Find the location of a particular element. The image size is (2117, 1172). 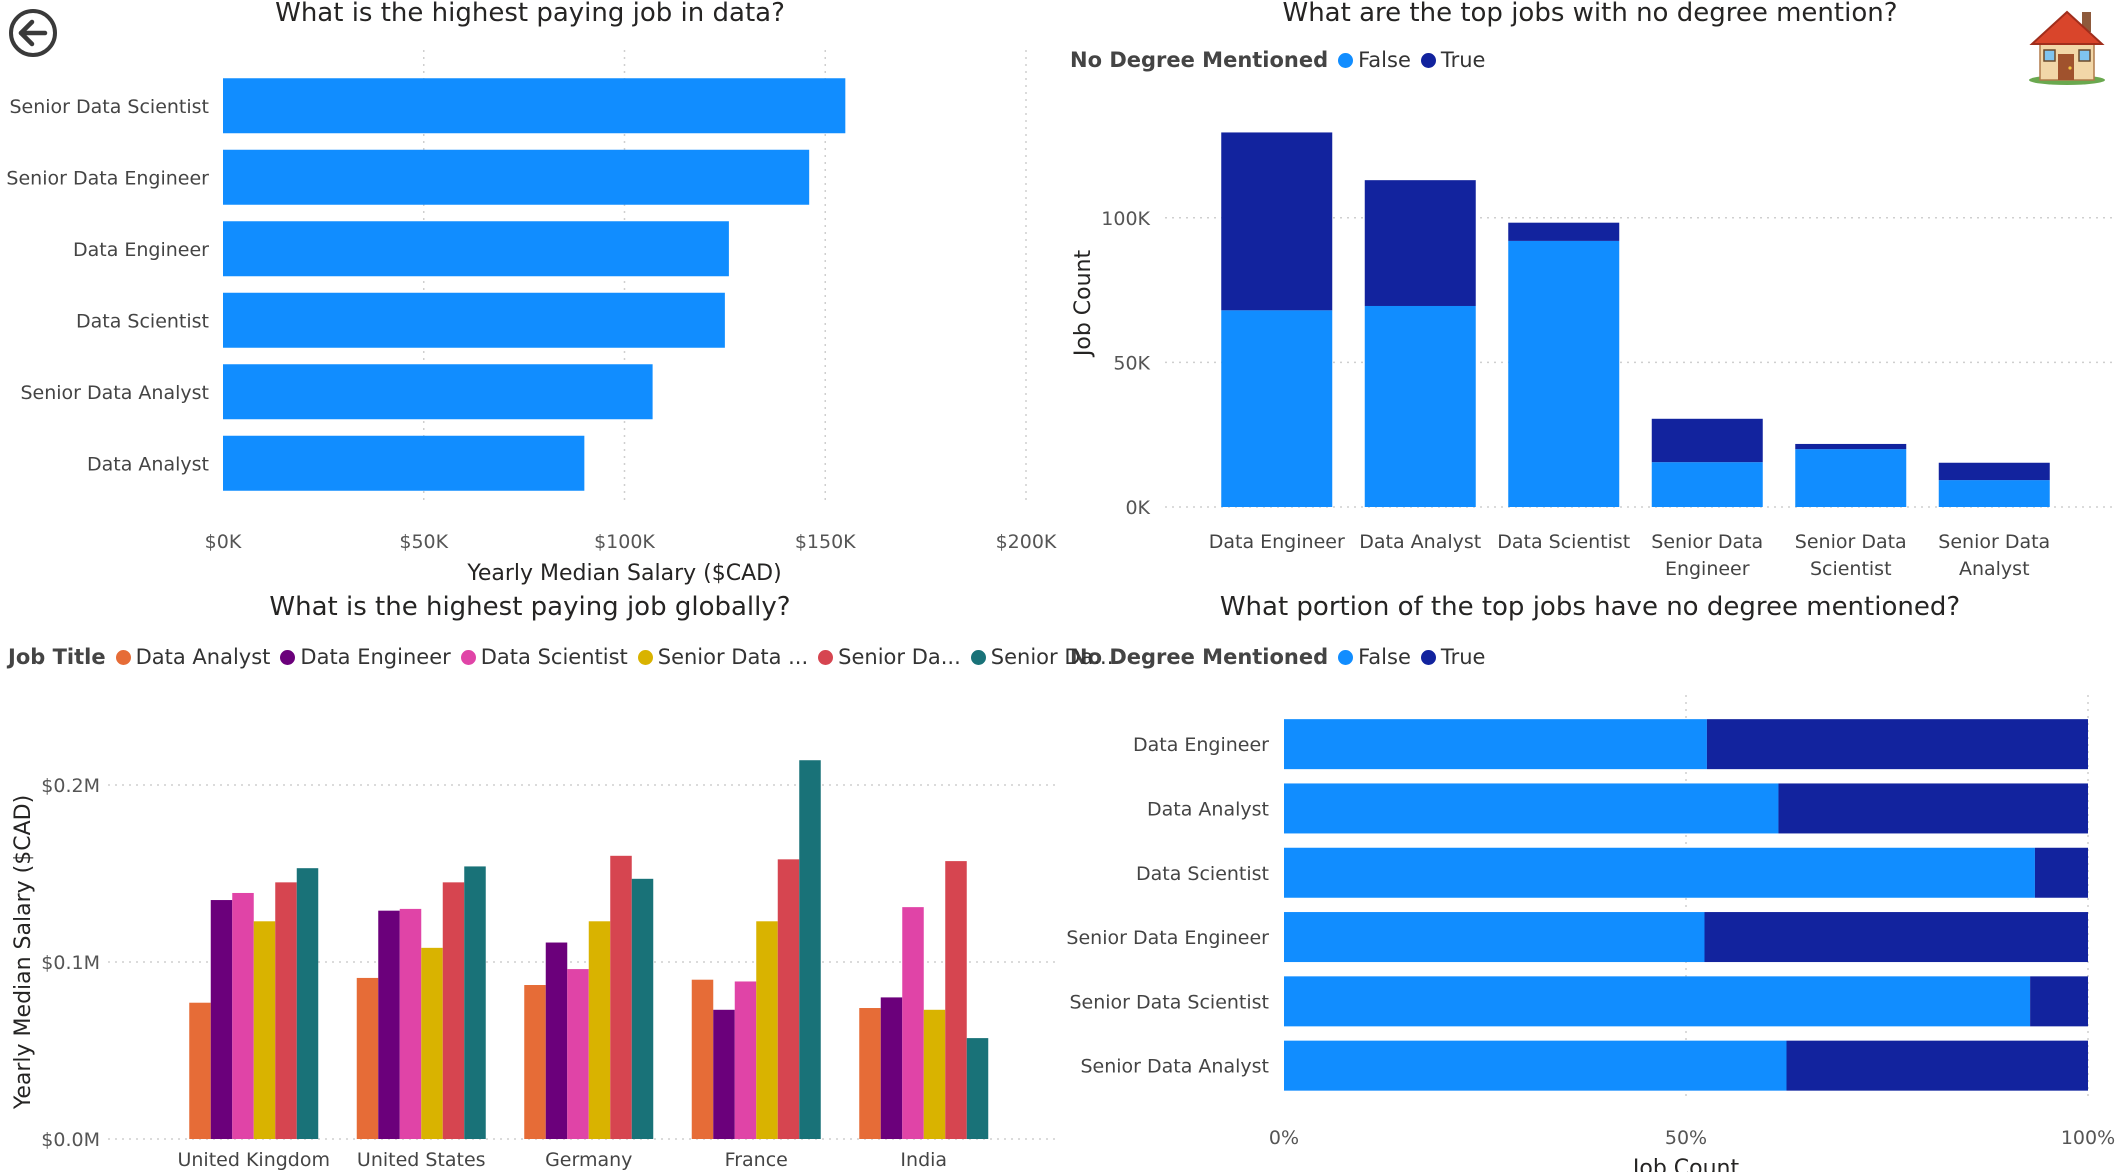

legend-item-data-analyst: Data Analyst is located at coordinates (192, 657).